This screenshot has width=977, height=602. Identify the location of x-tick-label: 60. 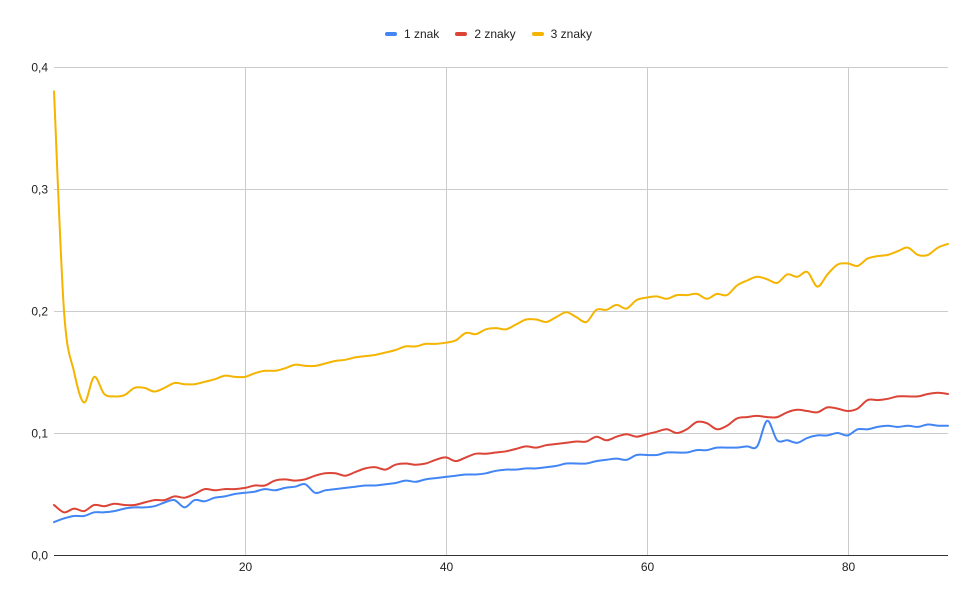
(648, 567).